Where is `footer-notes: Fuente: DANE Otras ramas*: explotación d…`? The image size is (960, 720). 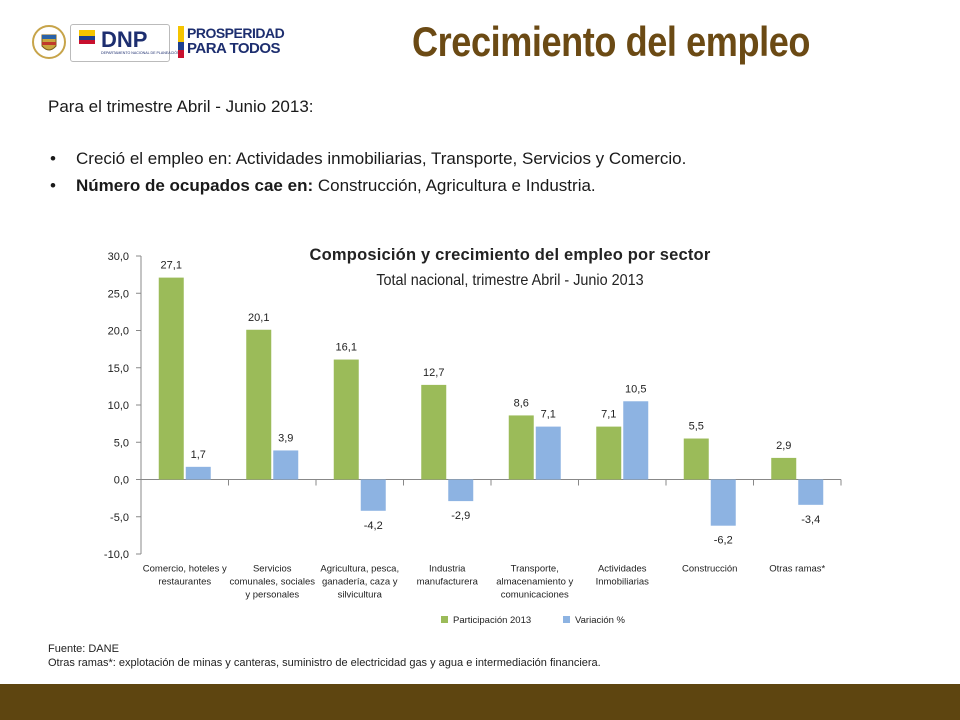
footer-notes: Fuente: DANE Otras ramas*: explotación d… is located at coordinates (324, 656).